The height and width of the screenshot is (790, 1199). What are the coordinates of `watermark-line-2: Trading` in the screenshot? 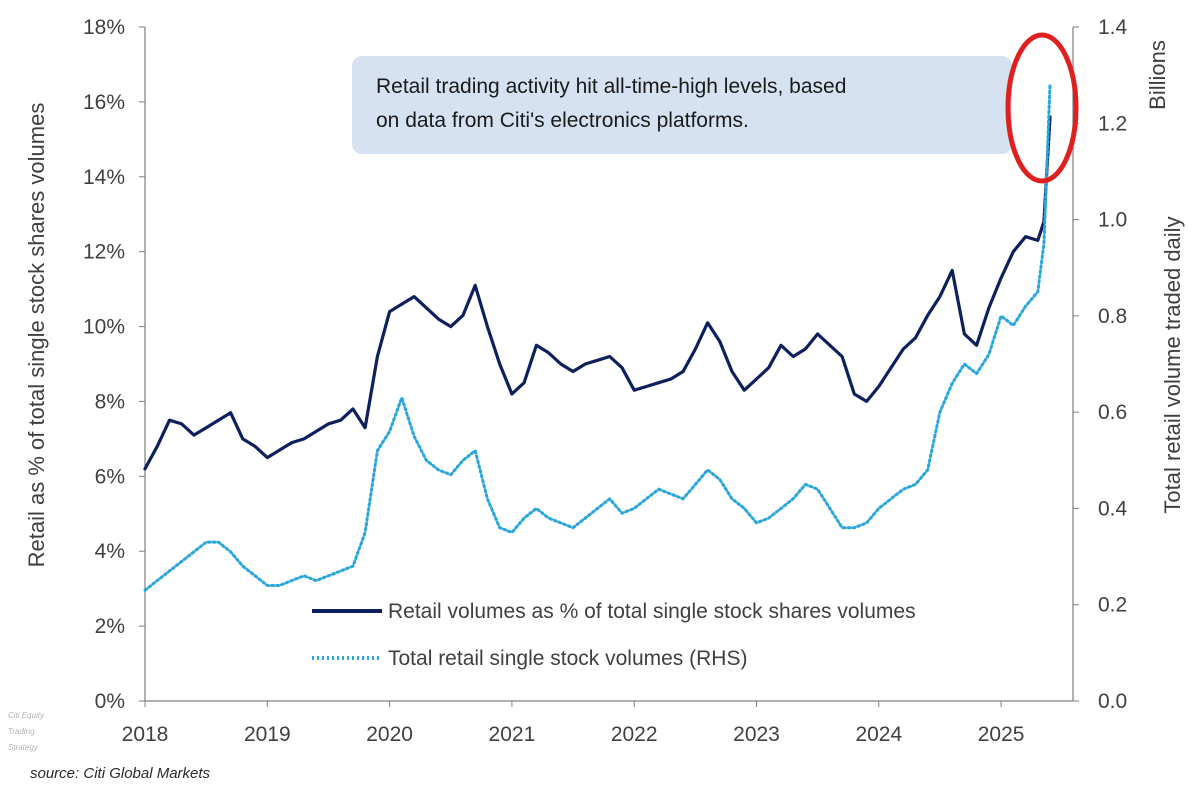 It's located at (21, 731).